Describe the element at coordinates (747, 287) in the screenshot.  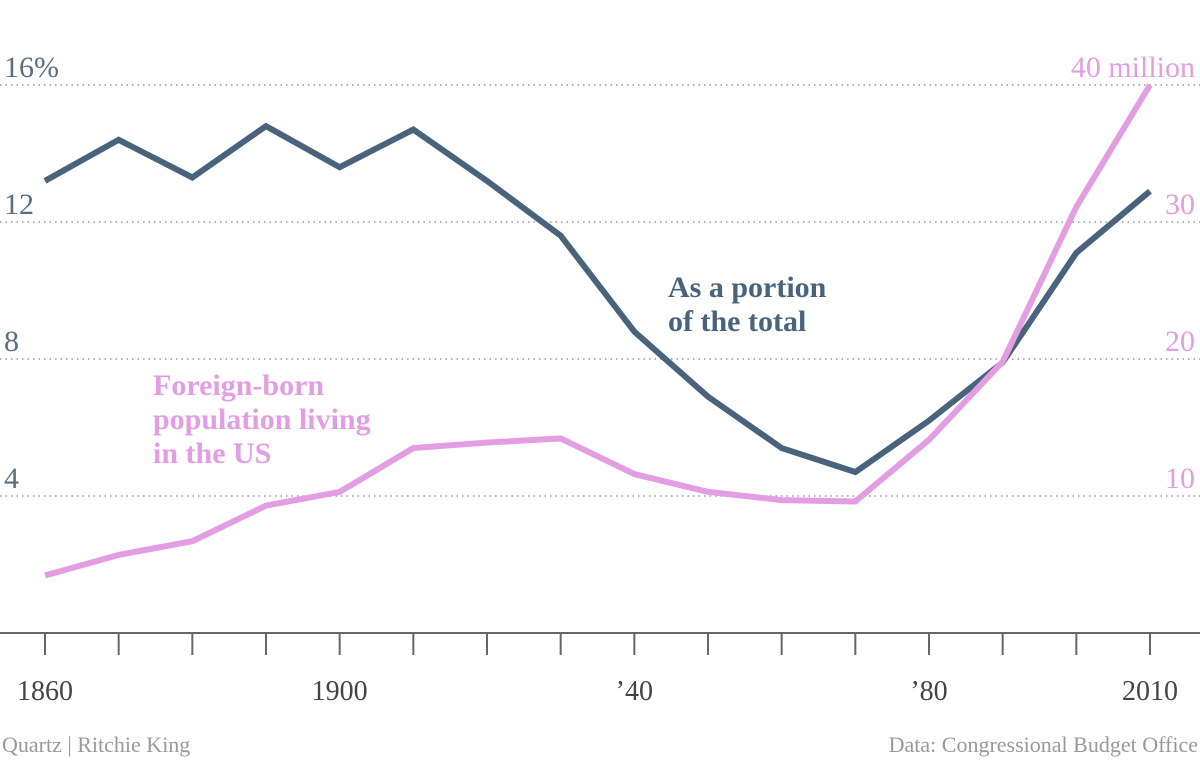
I see `annotation: As a portion` at that location.